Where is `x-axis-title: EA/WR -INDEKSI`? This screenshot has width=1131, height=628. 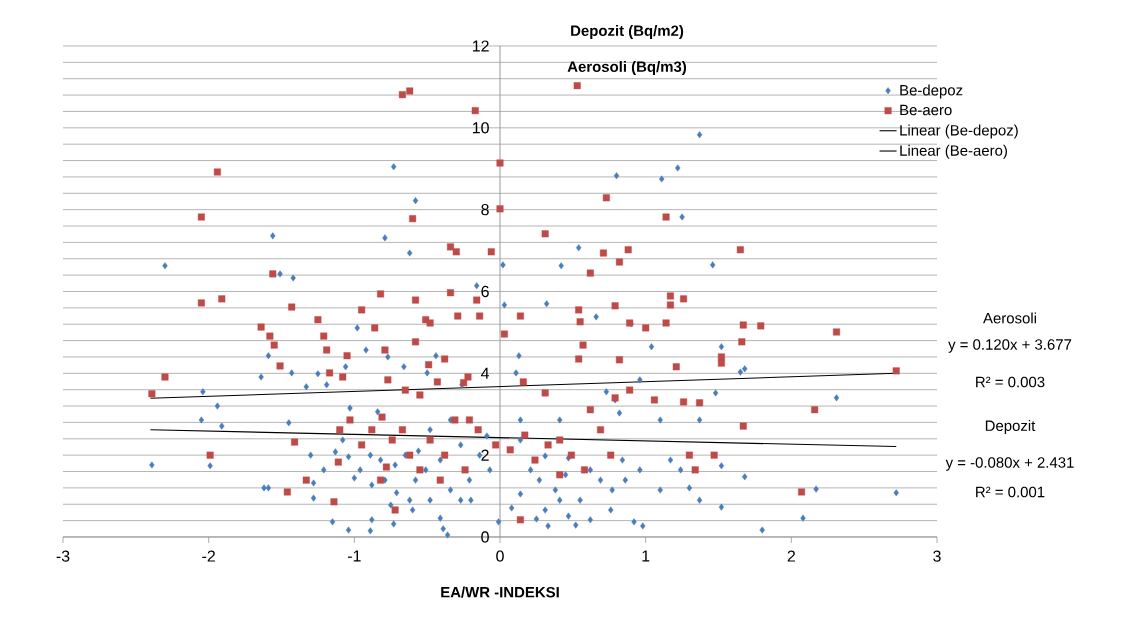 x-axis-title: EA/WR -INDEKSI is located at coordinates (500, 592).